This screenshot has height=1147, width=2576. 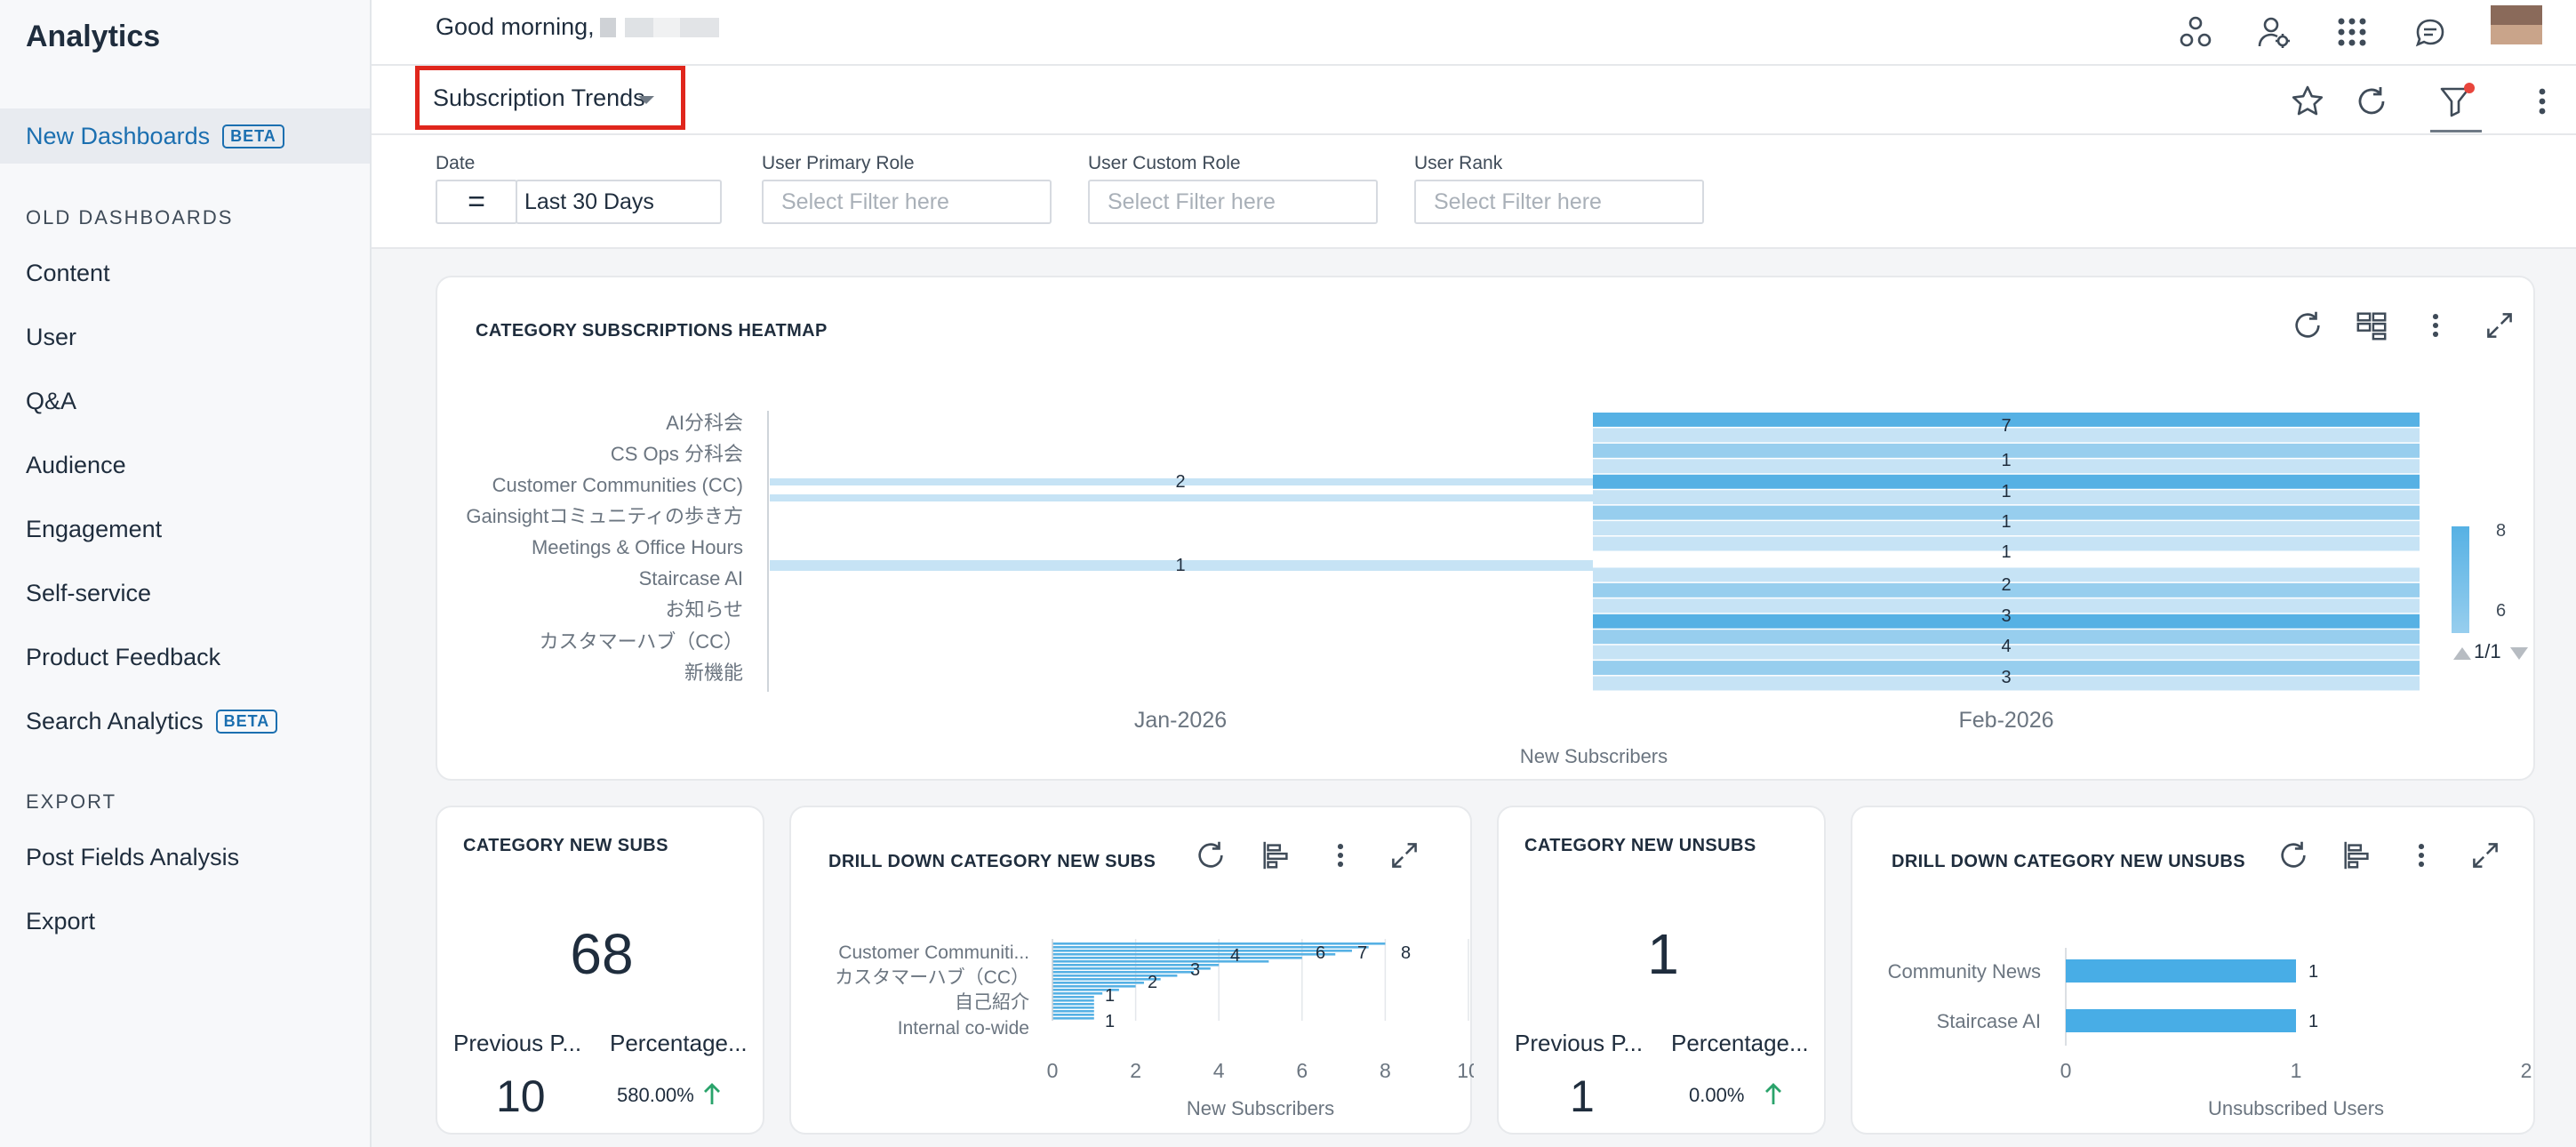 What do you see at coordinates (76, 464) in the screenshot?
I see `sidebar-item-audience: Audience` at bounding box center [76, 464].